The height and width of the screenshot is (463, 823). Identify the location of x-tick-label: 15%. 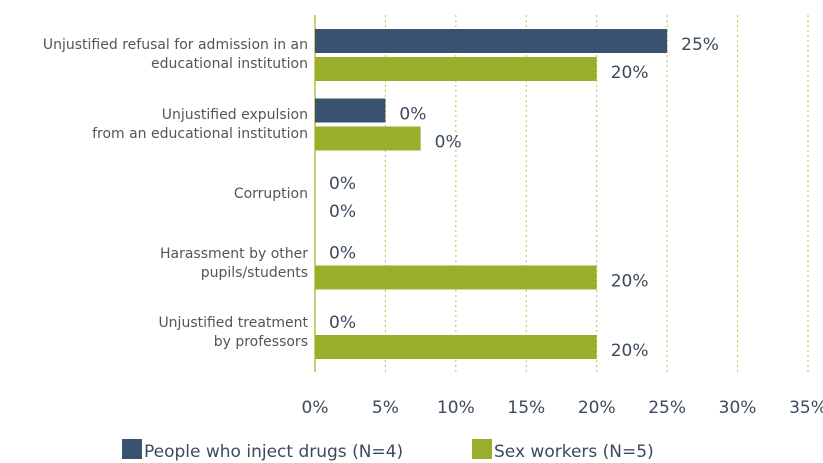
(526, 408).